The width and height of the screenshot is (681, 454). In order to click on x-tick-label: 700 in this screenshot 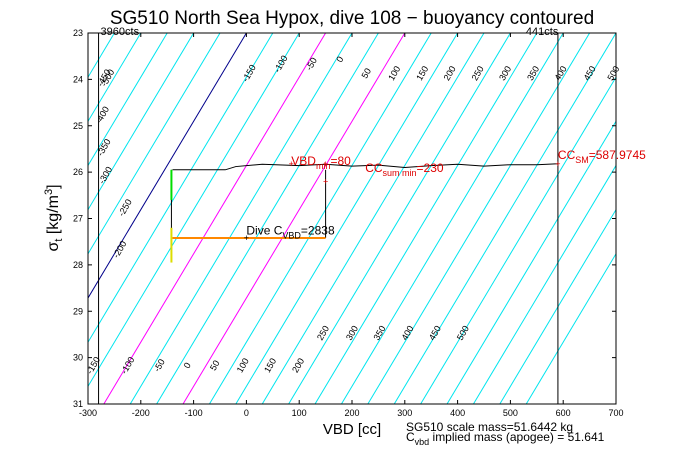, I will do `click(615, 413)`.